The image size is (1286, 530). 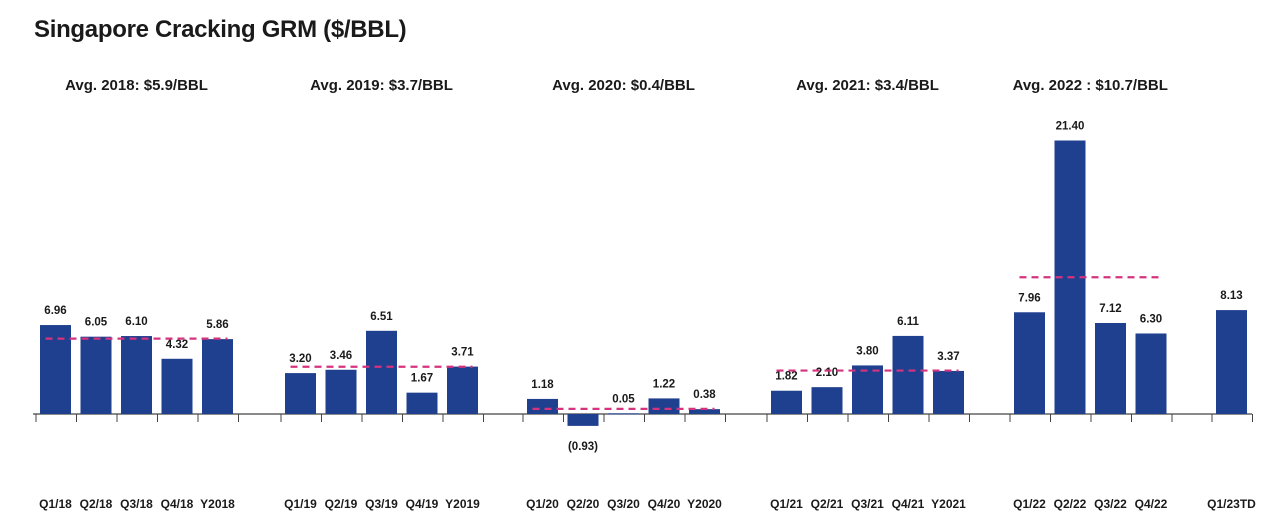 I want to click on bar-y2019, so click(x=462, y=390).